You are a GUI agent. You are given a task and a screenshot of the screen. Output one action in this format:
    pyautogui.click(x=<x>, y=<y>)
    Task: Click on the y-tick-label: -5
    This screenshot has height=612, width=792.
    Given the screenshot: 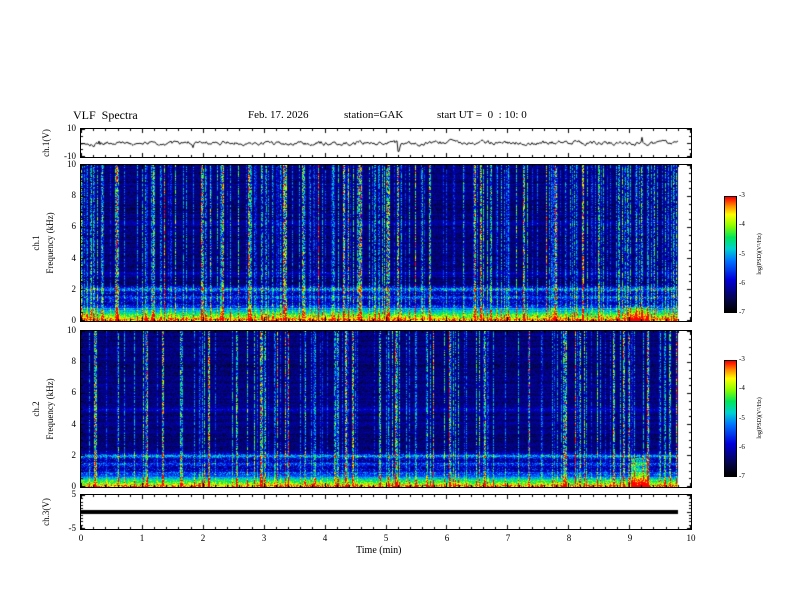 What is the action you would take?
    pyautogui.click(x=72, y=528)
    